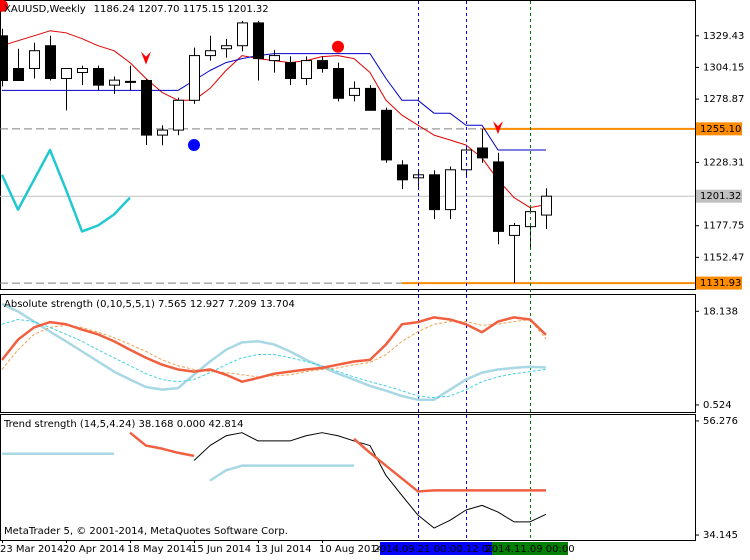  What do you see at coordinates (723, 36) in the screenshot?
I see `y-tick-label: 1329.43` at bounding box center [723, 36].